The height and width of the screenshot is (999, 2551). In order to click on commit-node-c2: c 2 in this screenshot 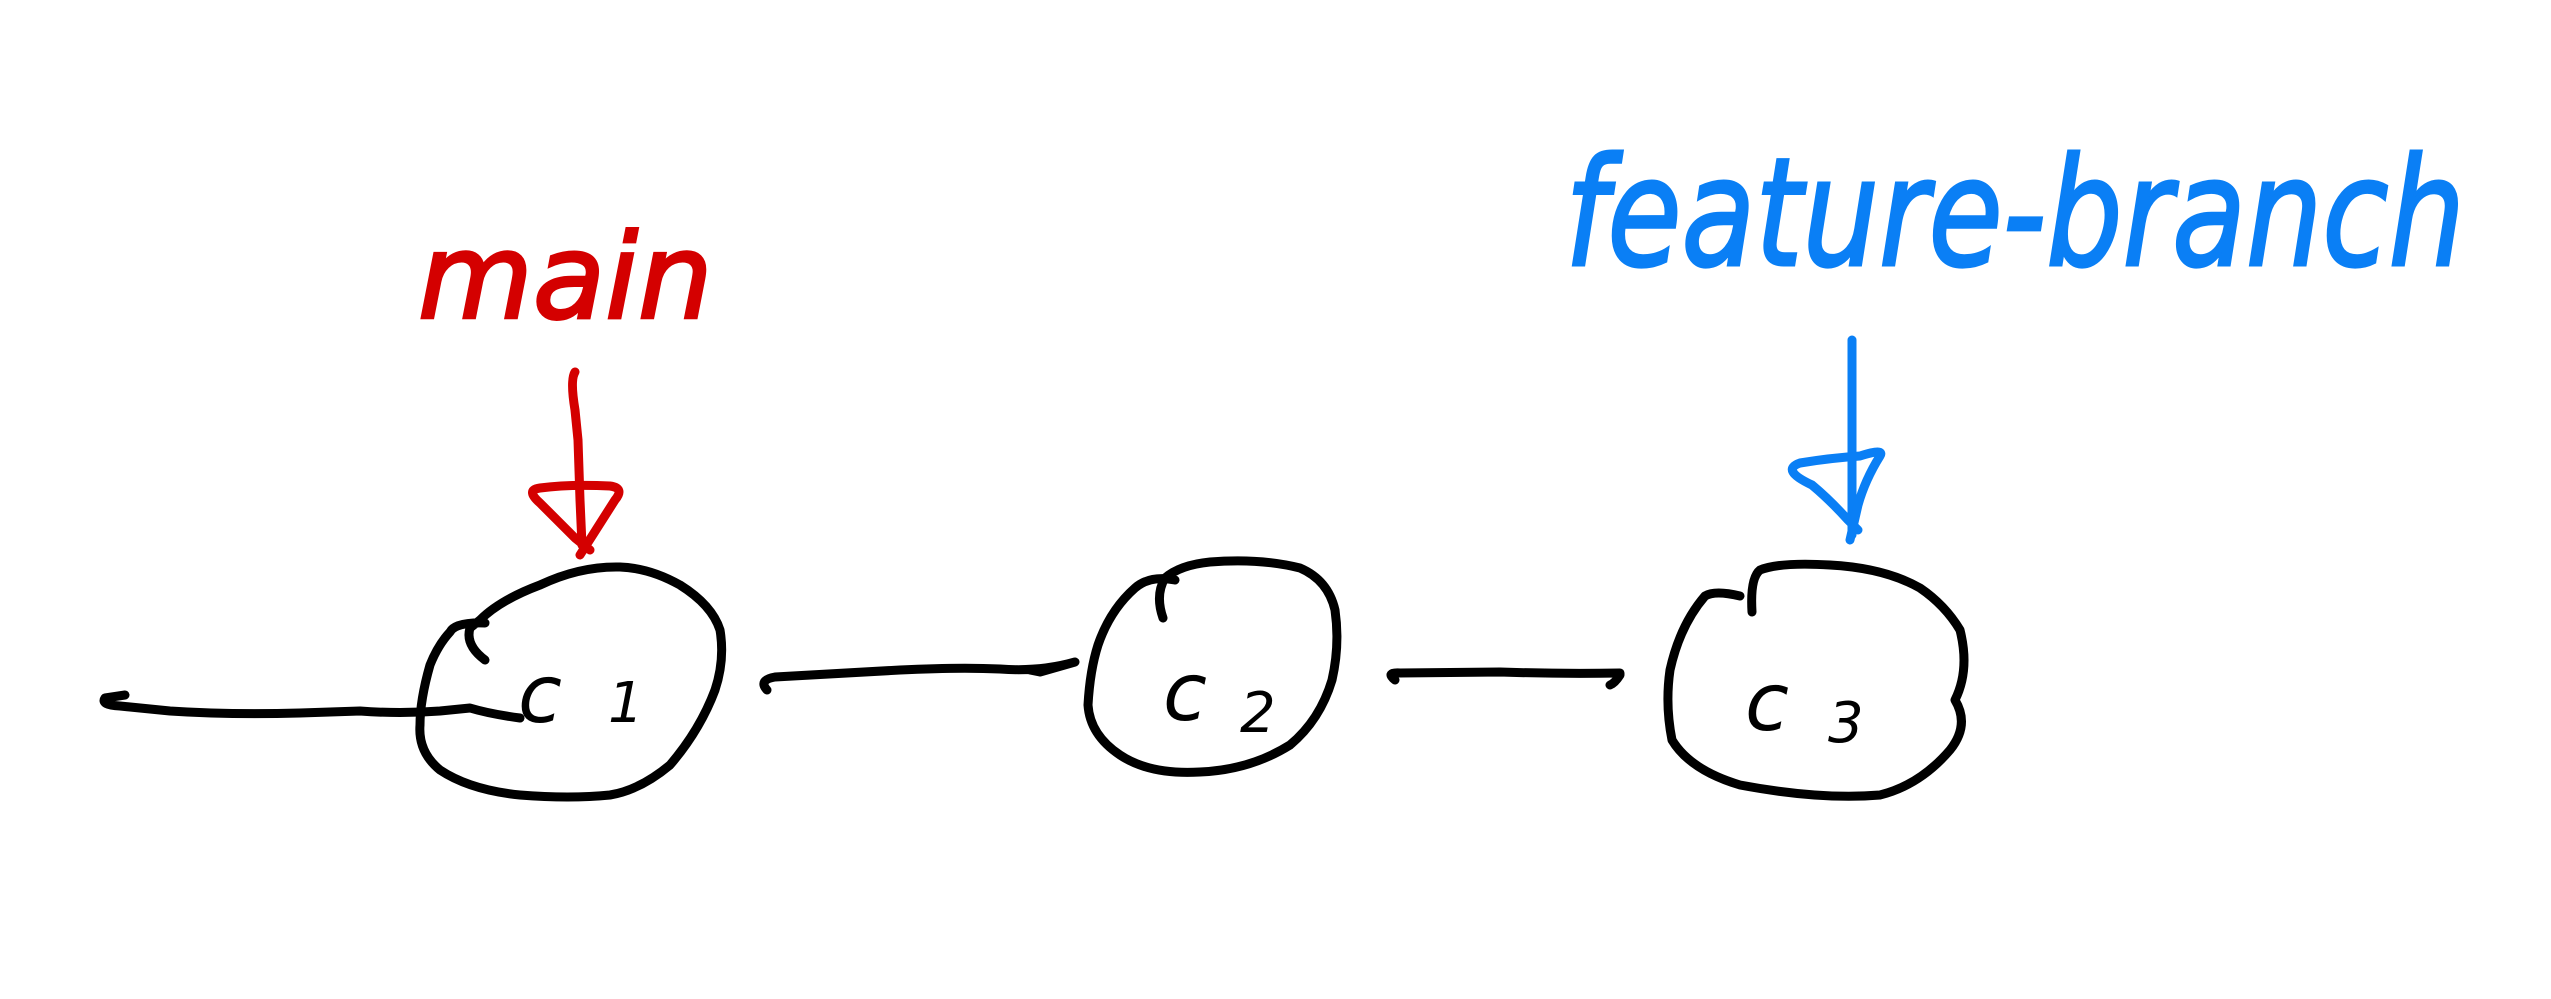, I will do `click(1212, 666)`.